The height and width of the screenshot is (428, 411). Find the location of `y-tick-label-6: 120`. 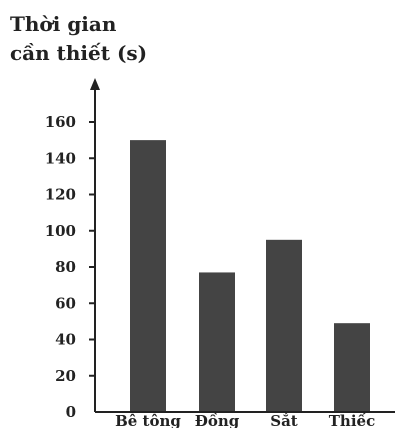

y-tick-label-6: 120 is located at coordinates (60, 195).